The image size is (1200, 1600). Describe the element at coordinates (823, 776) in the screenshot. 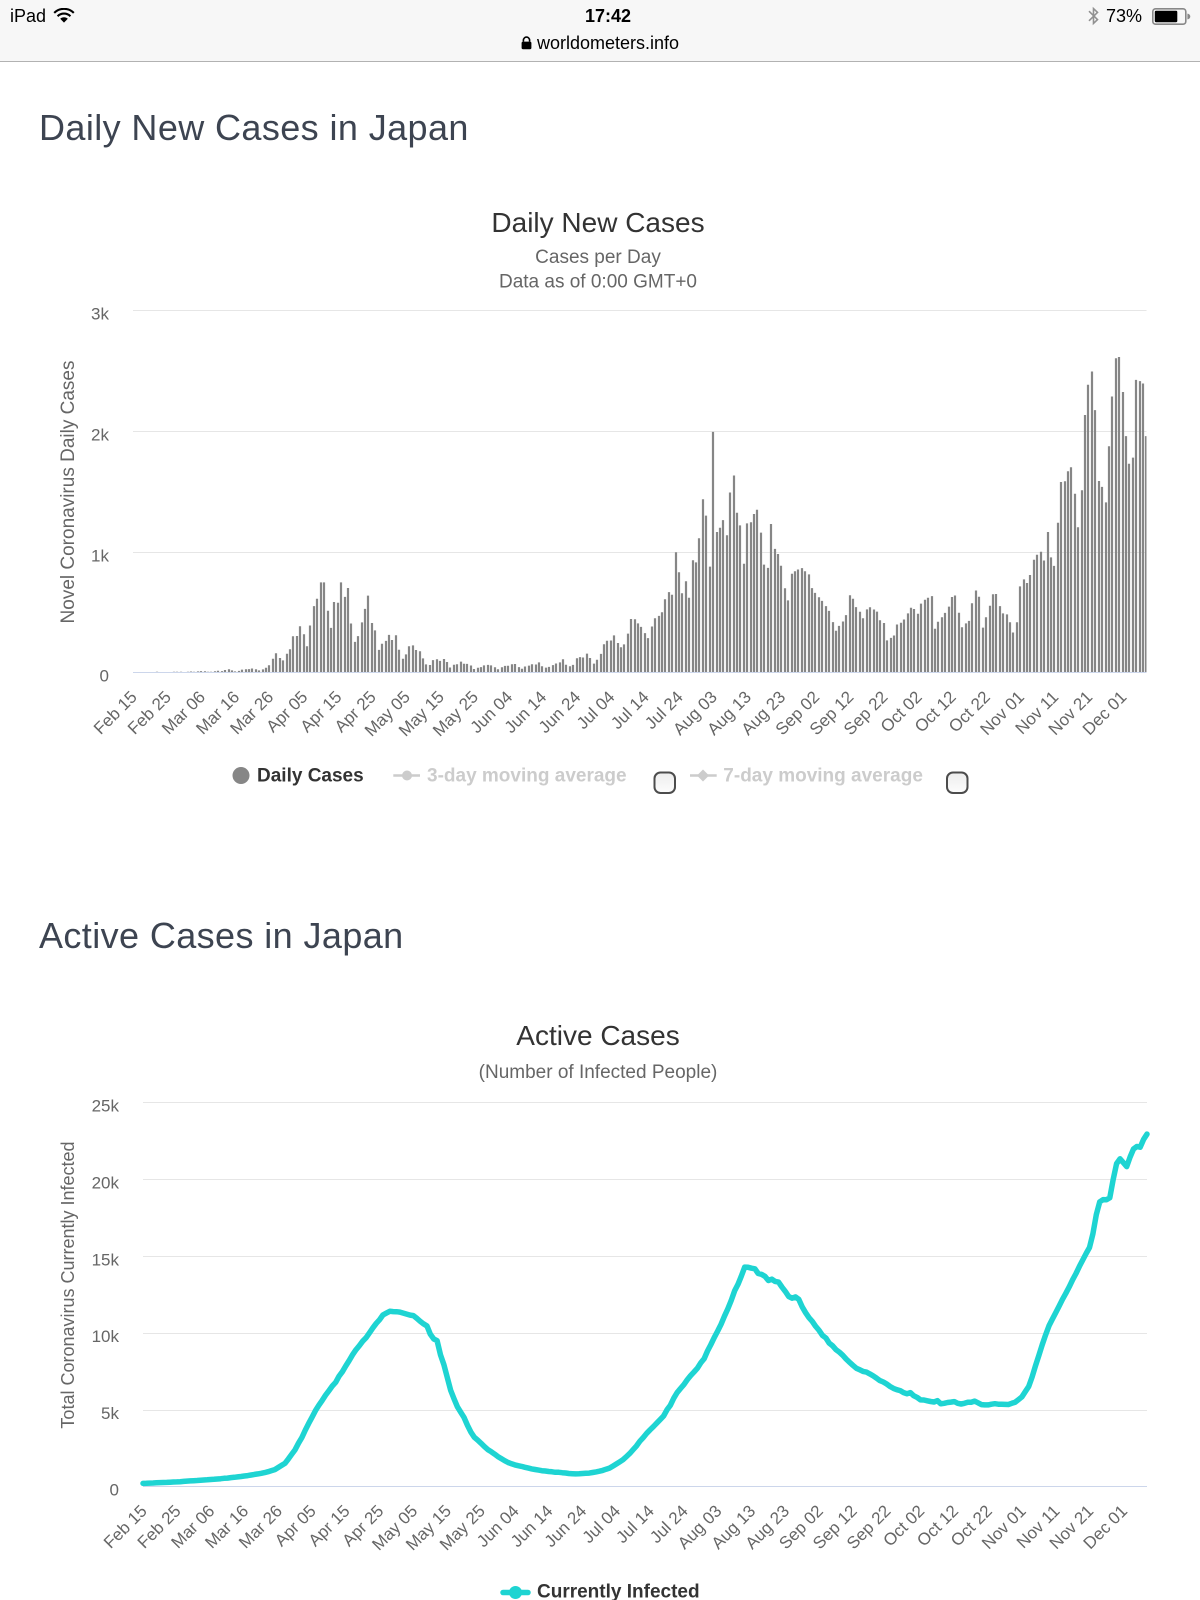

I see `svg-text: 7-day moving average` at that location.